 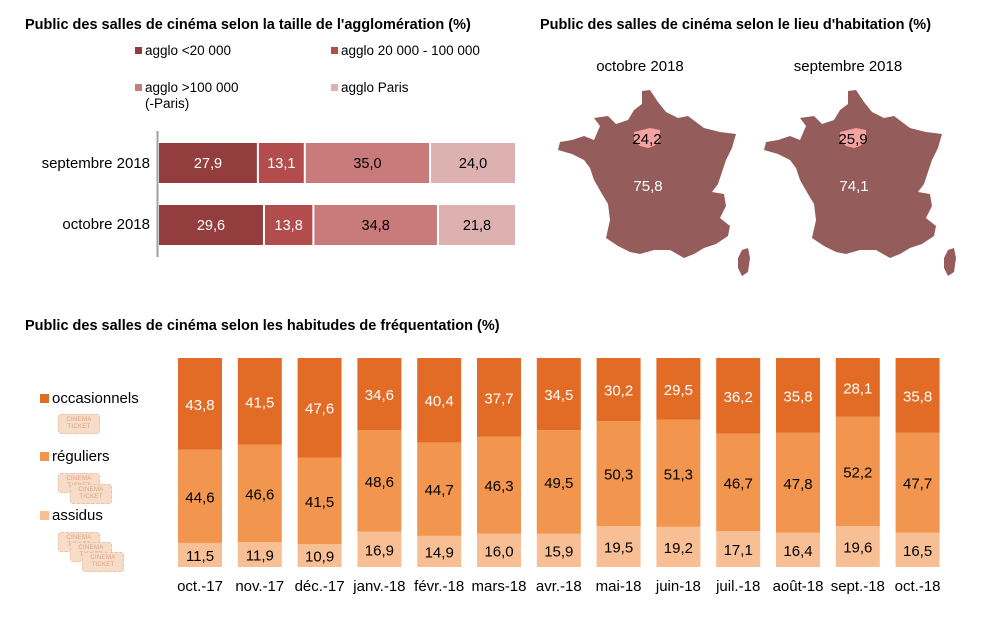 I want to click on x-tick-label: sept.-18, so click(x=858, y=586).